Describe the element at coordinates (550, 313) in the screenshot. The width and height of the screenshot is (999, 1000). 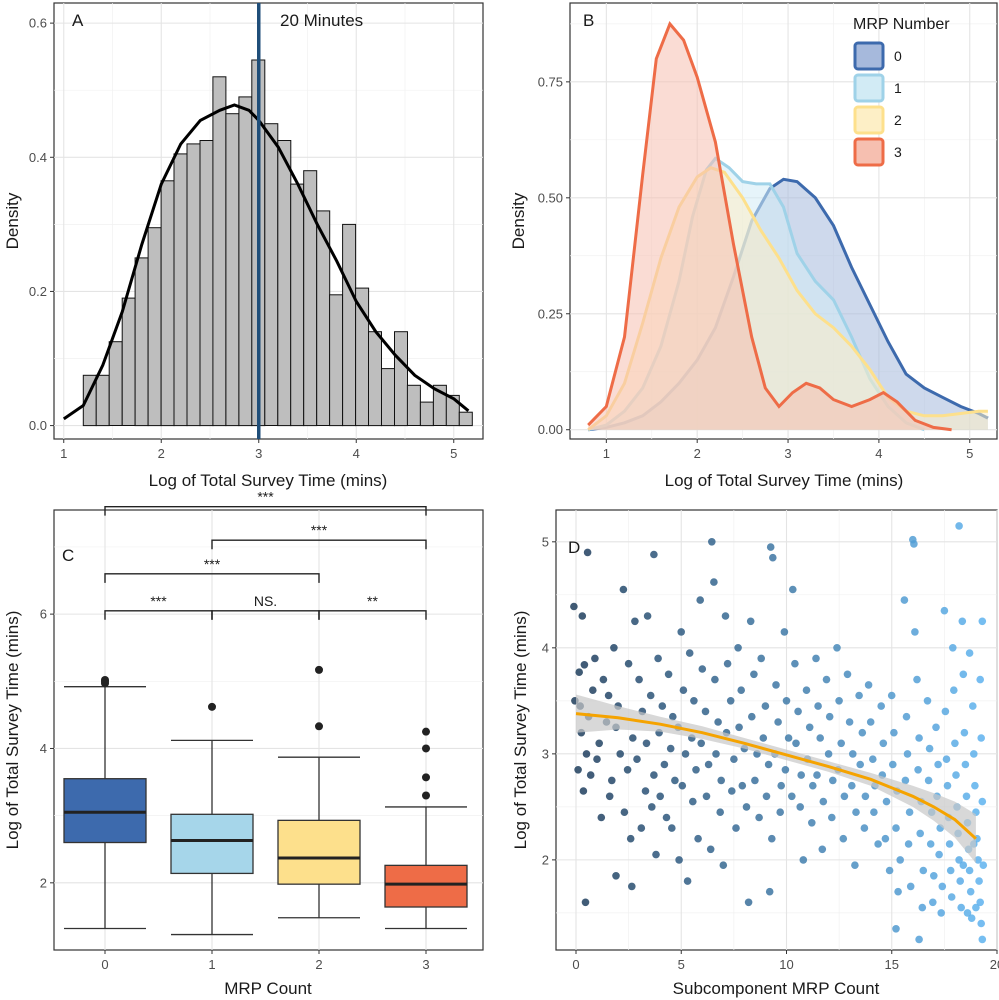
I see `panel-b-y-tick-label: 0.25` at that location.